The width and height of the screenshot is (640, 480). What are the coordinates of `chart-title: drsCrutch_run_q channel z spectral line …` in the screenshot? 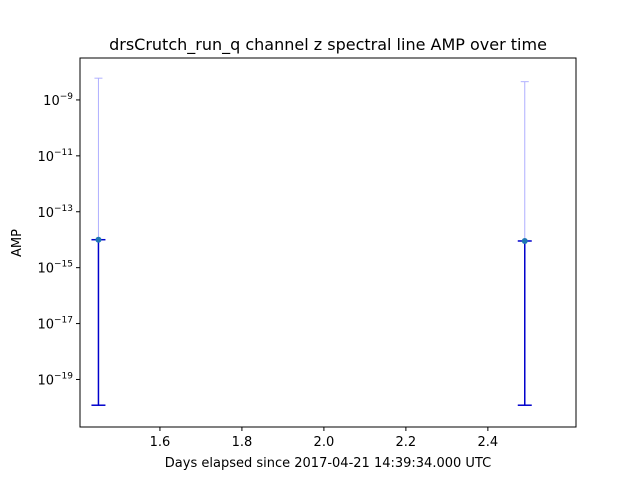 It's located at (328, 45).